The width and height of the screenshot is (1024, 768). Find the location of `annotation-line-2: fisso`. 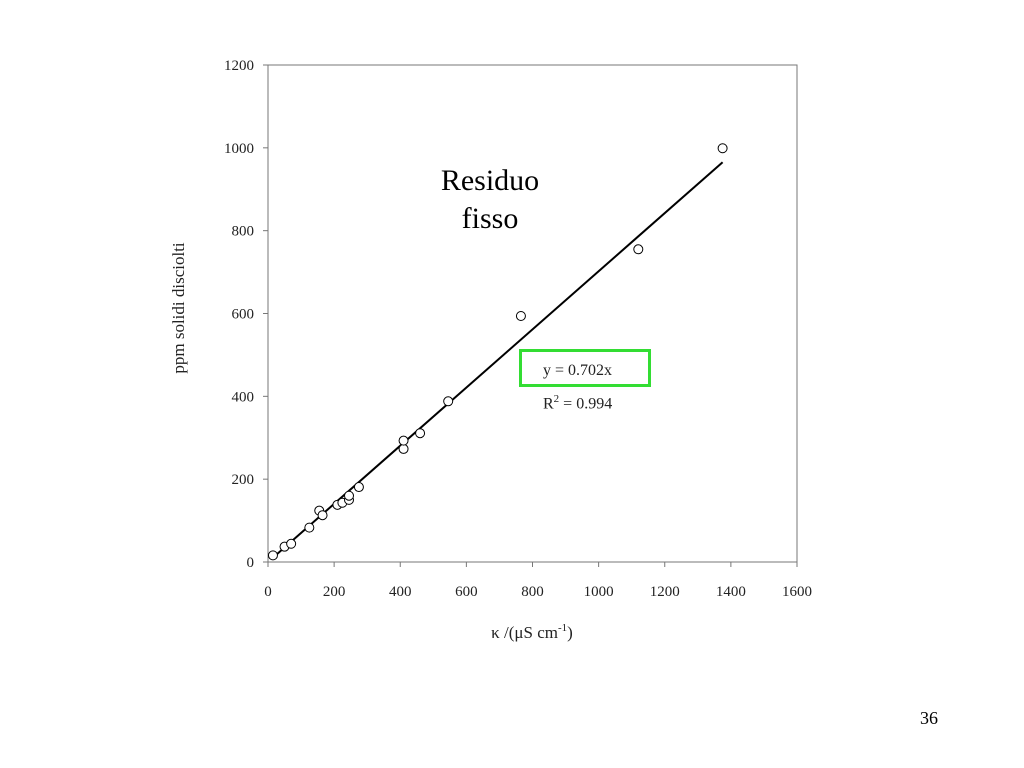

annotation-line-2: fisso is located at coordinates (490, 218).